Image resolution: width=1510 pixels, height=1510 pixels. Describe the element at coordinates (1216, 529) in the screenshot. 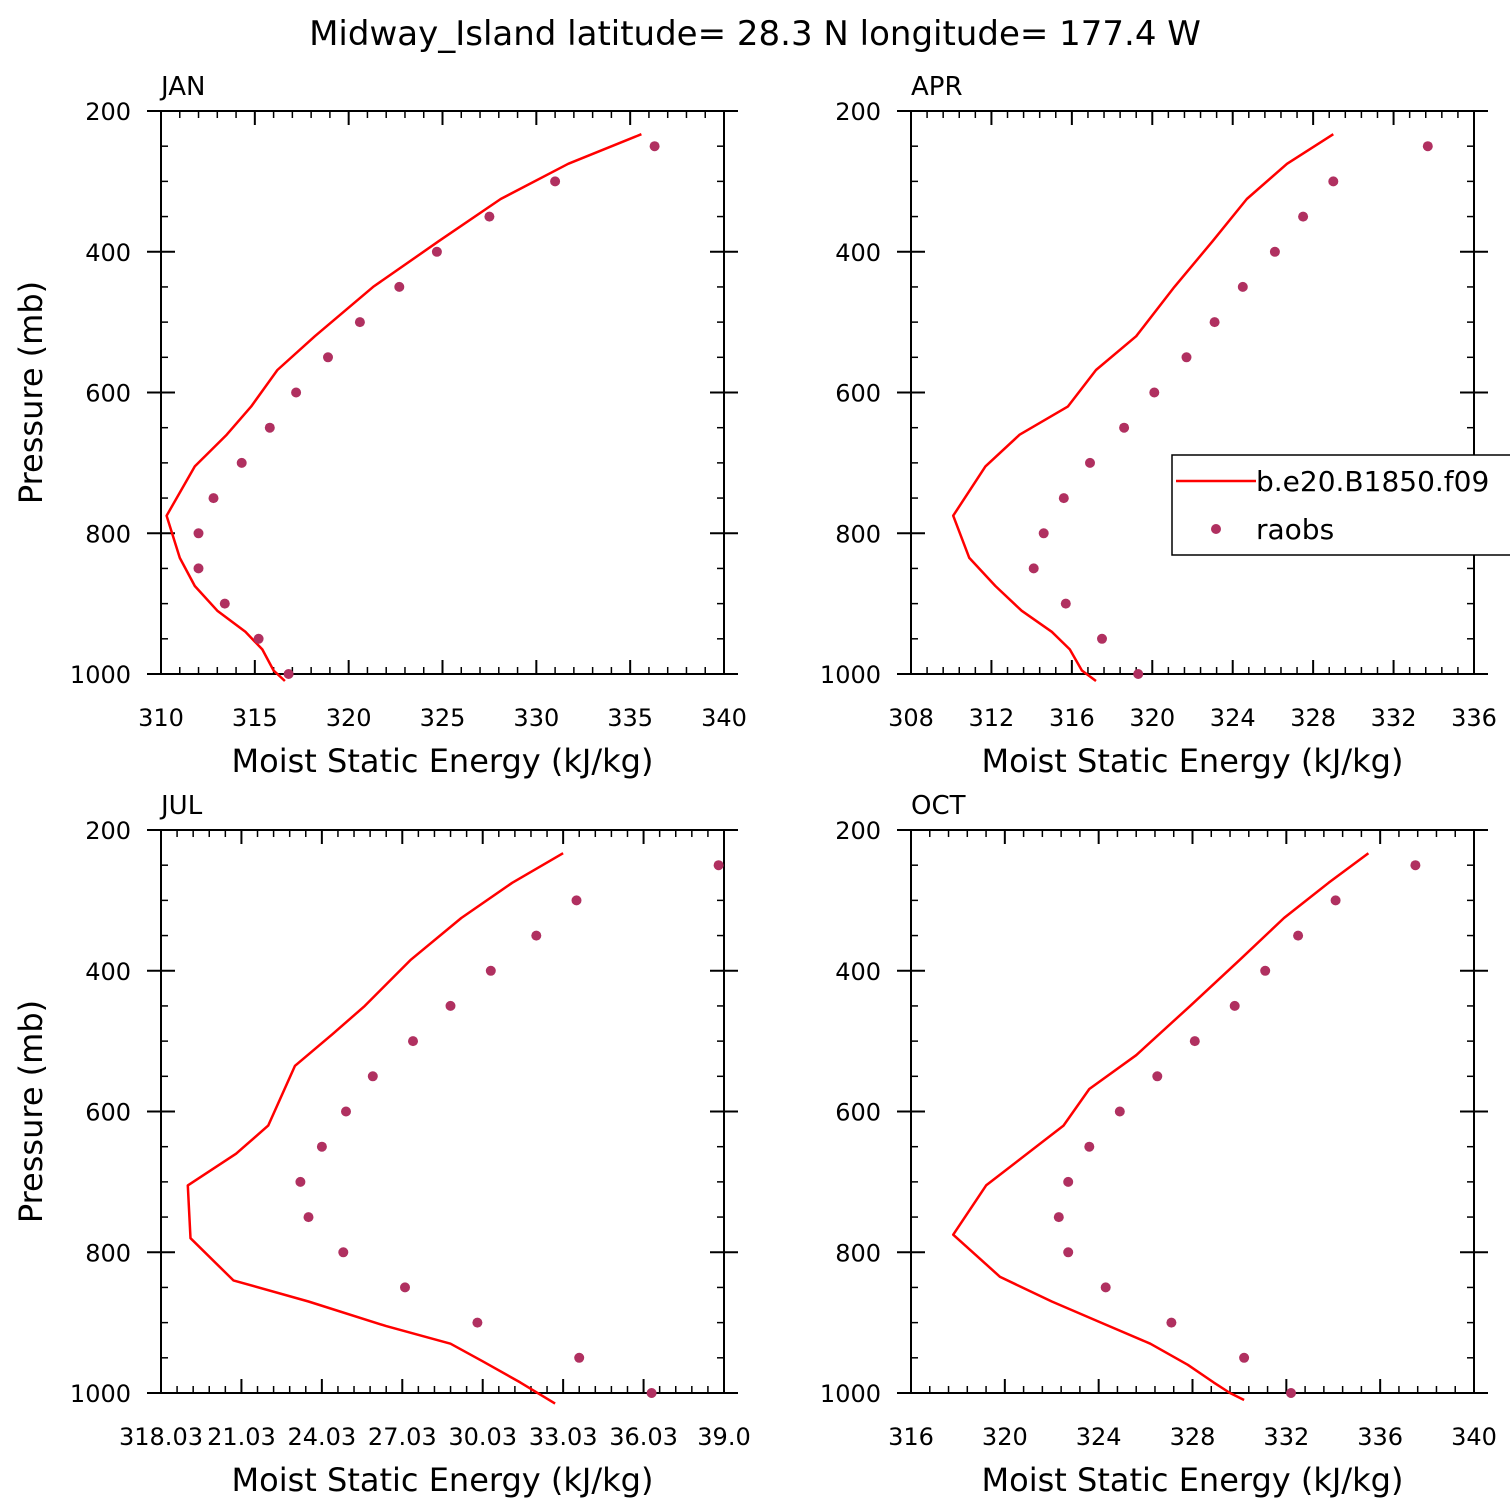

I see `legend-obs-swatch` at that location.